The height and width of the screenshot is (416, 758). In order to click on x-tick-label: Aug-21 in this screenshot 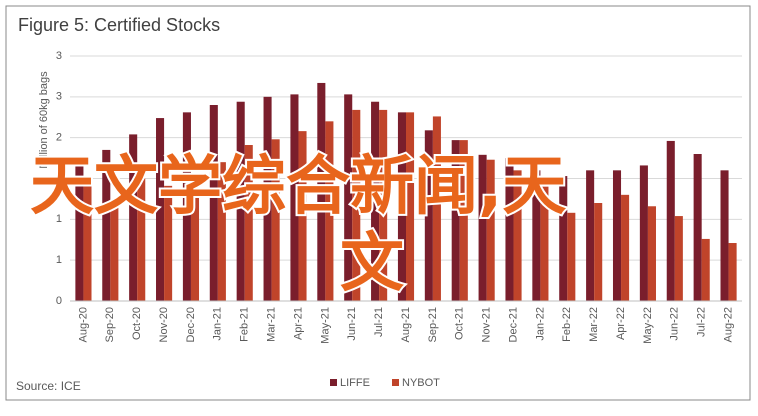, I will do `click(406, 324)`.